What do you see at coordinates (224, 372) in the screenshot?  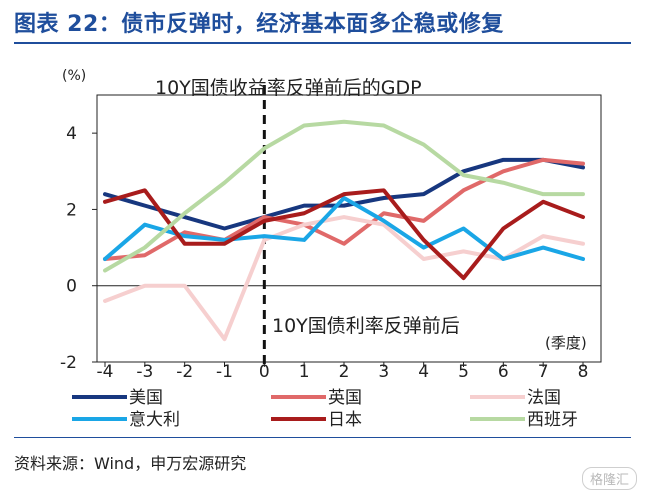 I see `x-tick-label: -1` at bounding box center [224, 372].